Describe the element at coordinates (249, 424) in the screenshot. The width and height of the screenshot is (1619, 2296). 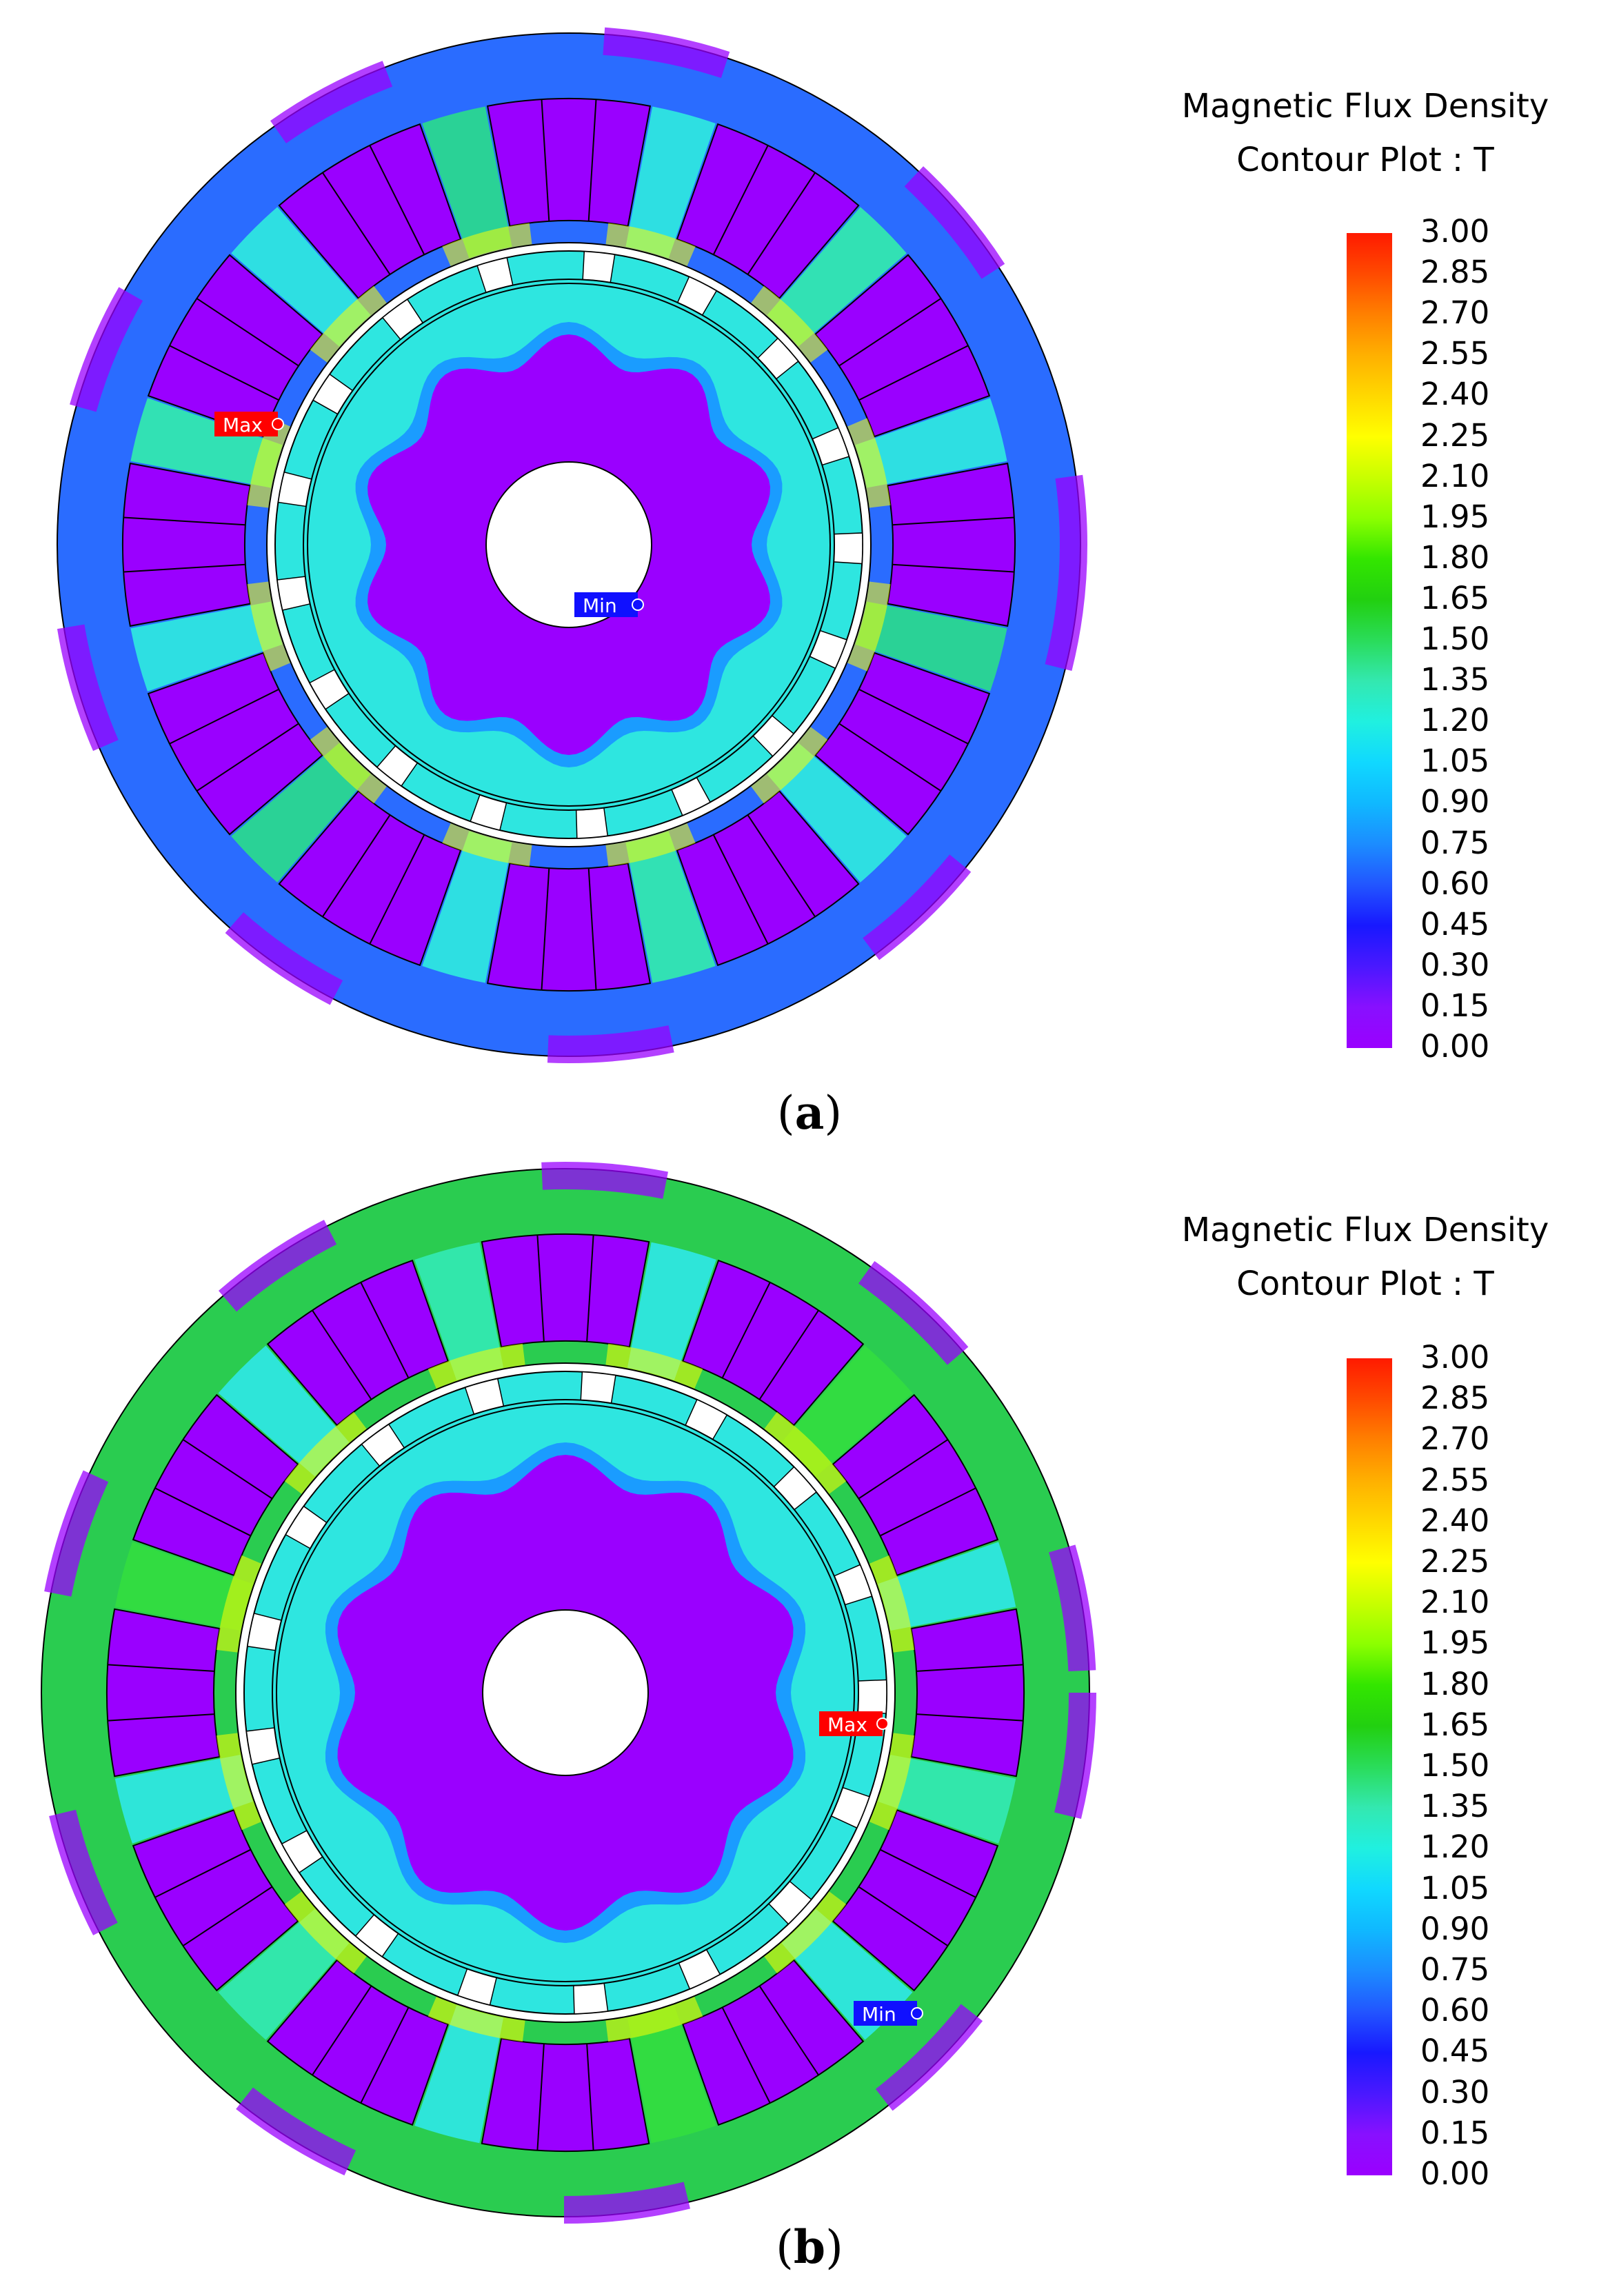
I see `max-marker: Max` at that location.